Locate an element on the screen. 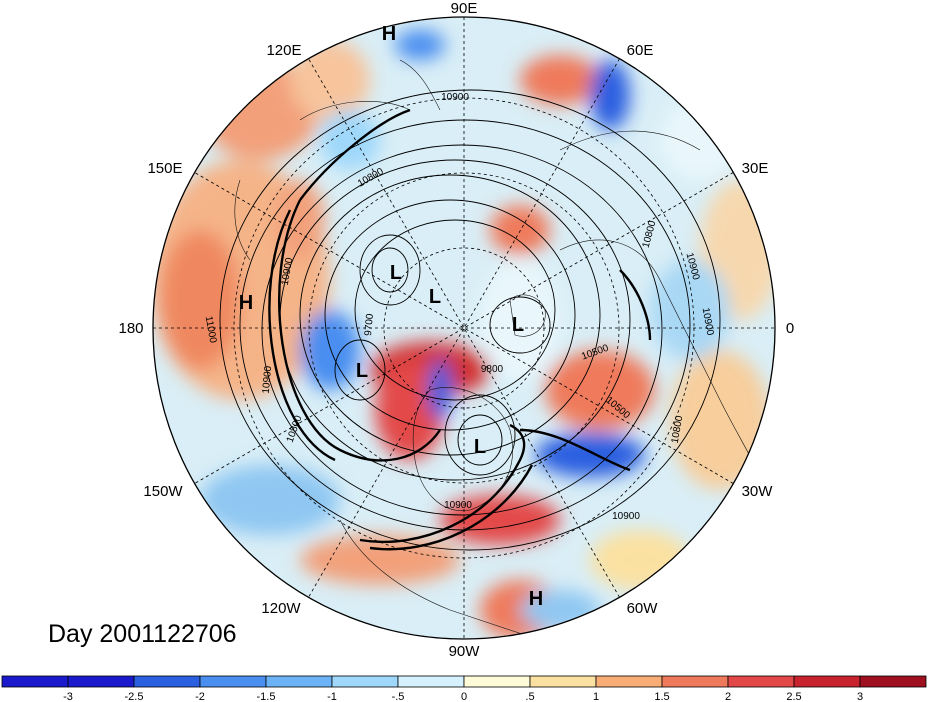  colorbar-tick-label: -1.5 is located at coordinates (266, 696).